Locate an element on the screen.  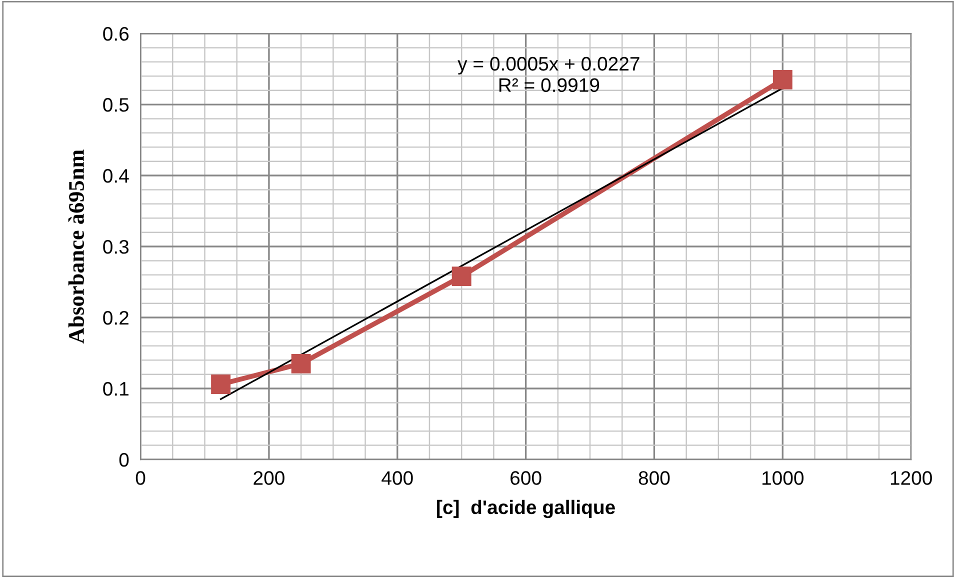
x-tick-label: 200 is located at coordinates (269, 478).